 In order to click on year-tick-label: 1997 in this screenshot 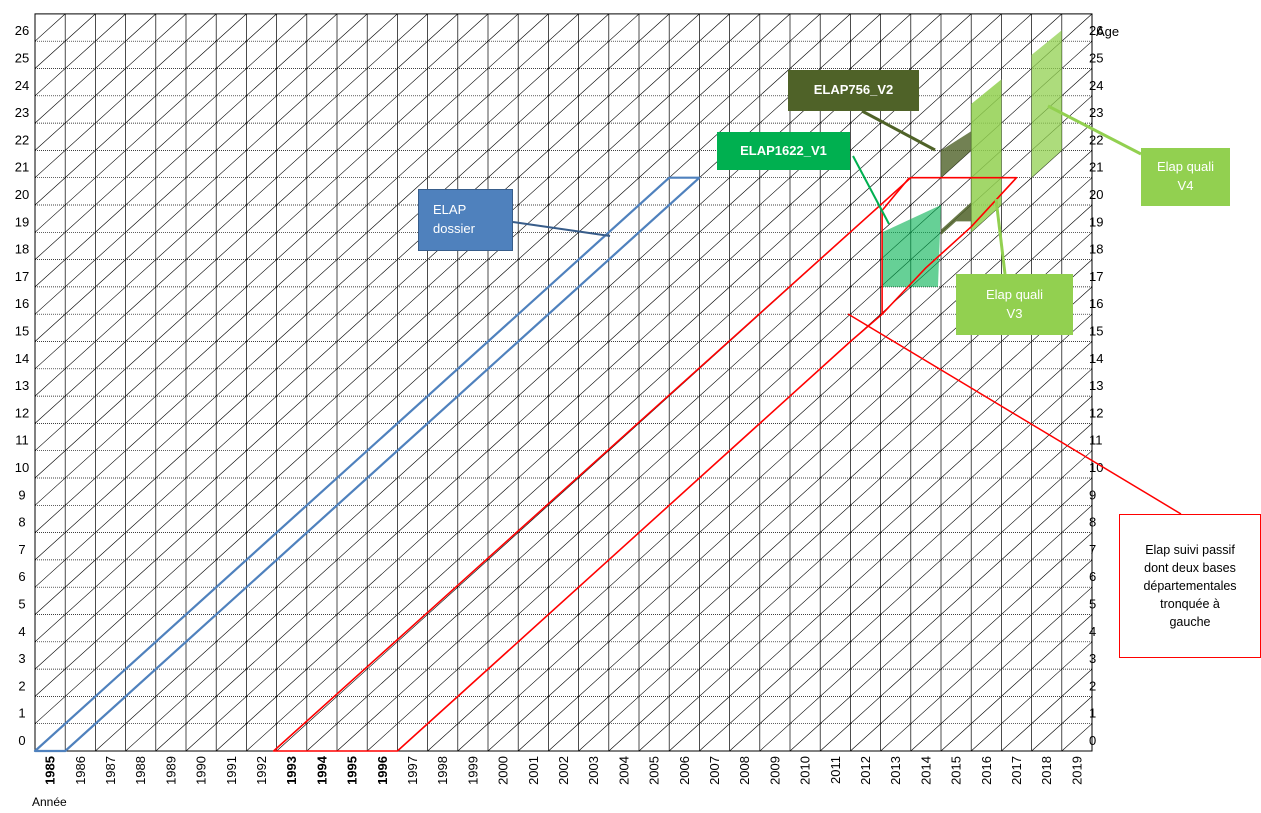, I will do `click(412, 770)`.